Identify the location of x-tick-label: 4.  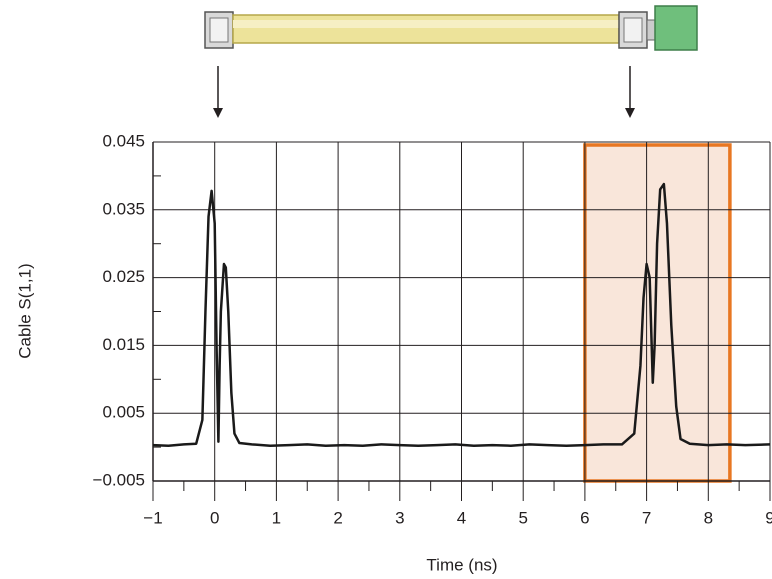
(461, 517).